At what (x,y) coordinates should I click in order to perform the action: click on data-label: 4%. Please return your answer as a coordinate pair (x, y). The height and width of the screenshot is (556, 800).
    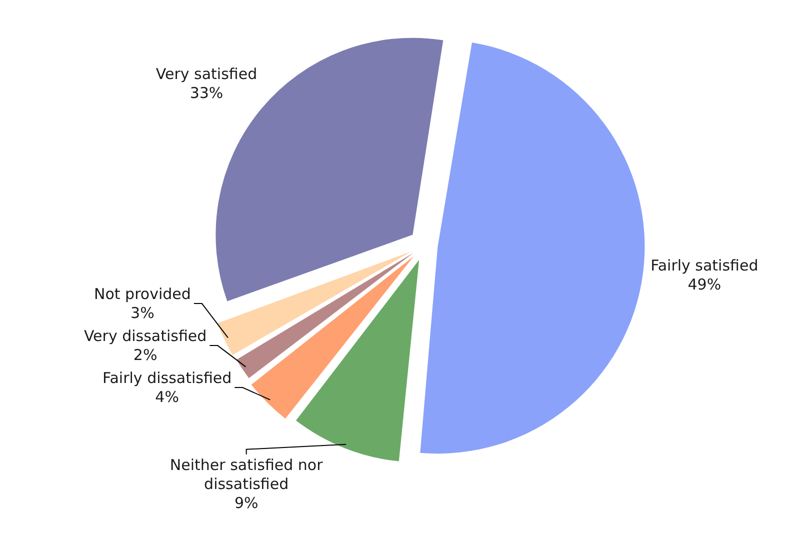
    Looking at the image, I should click on (167, 397).